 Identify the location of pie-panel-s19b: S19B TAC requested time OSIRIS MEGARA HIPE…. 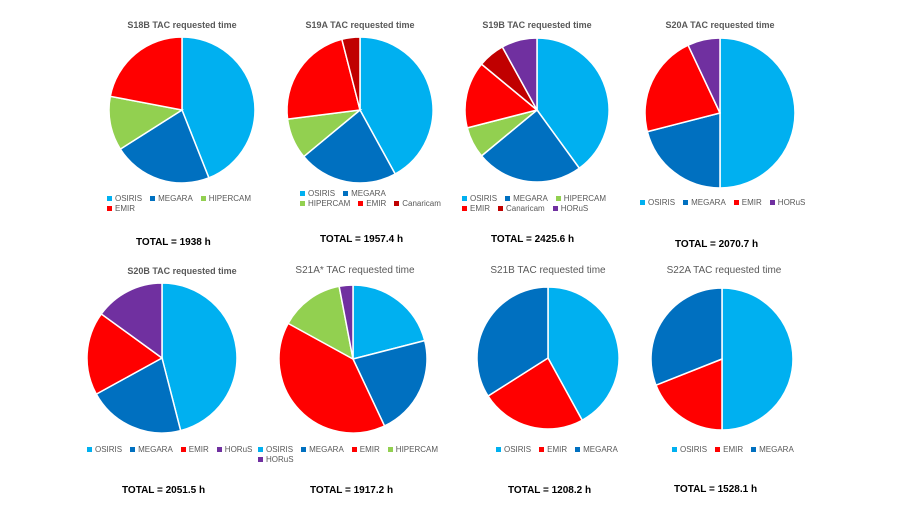
(537, 134).